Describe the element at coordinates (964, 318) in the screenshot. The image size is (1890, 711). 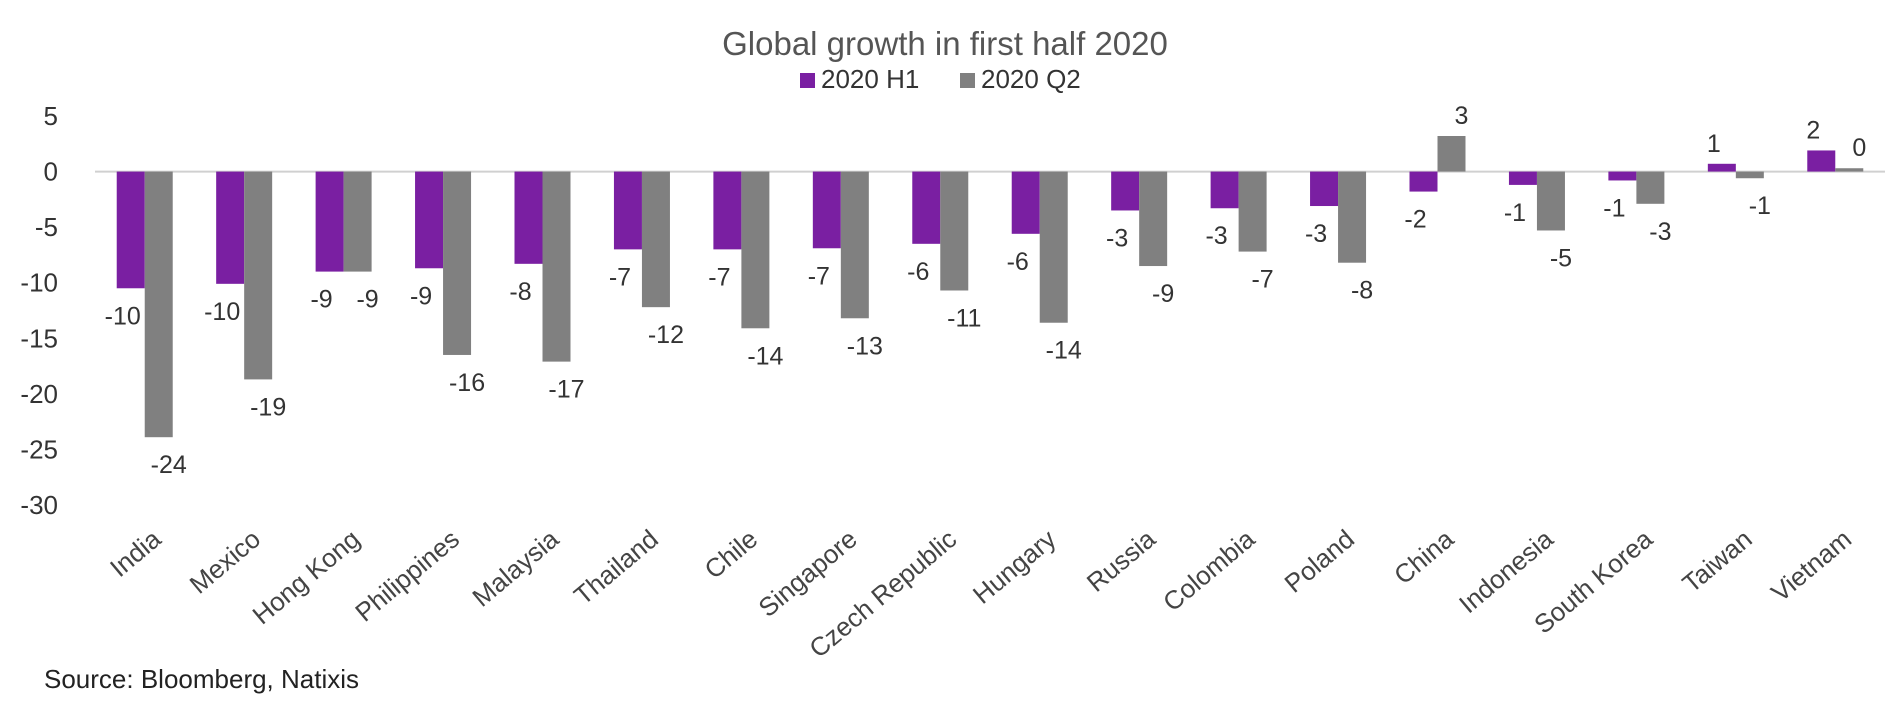
I see `data-label-q2: -11` at that location.